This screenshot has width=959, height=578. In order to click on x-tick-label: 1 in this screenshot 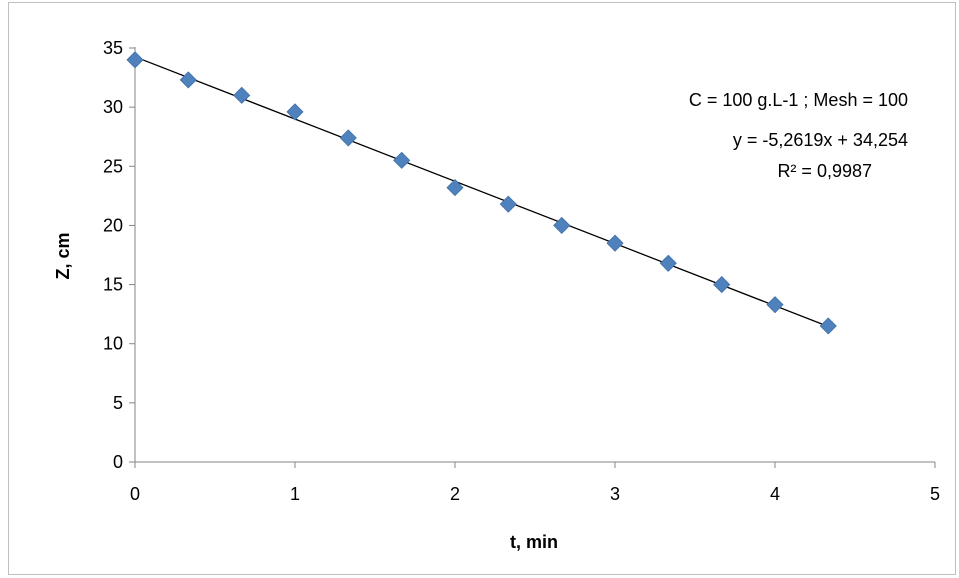, I will do `click(295, 494)`.